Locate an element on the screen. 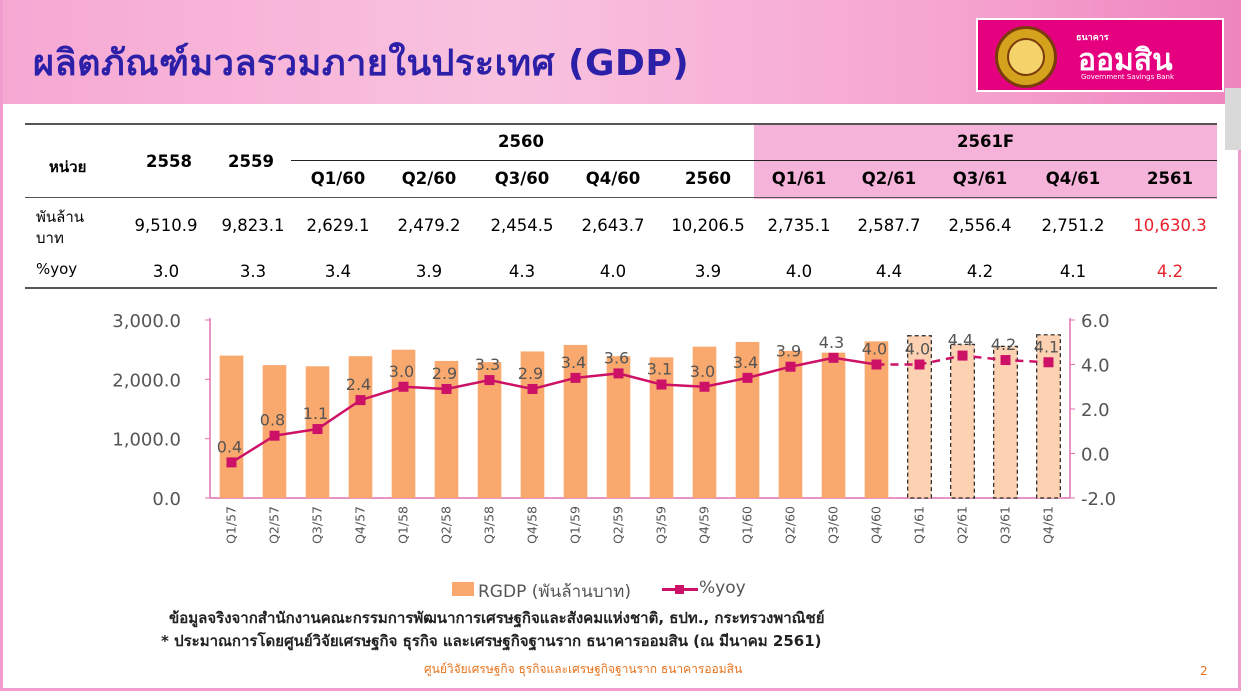  legend-bar-label: RGDP (พันล้านบาท) is located at coordinates (554, 592).